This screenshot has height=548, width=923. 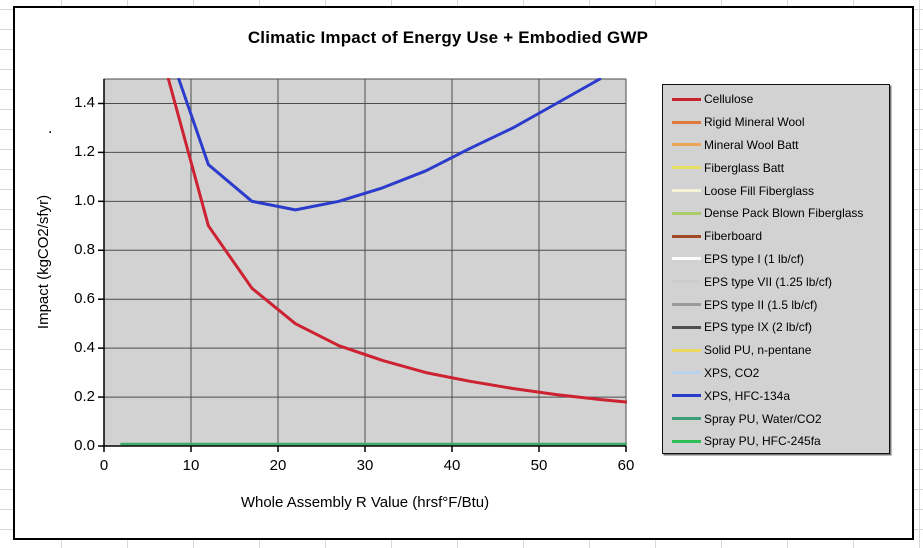 I want to click on legend-item: Dense Pack Blown Fiberglass, so click(x=776, y=213).